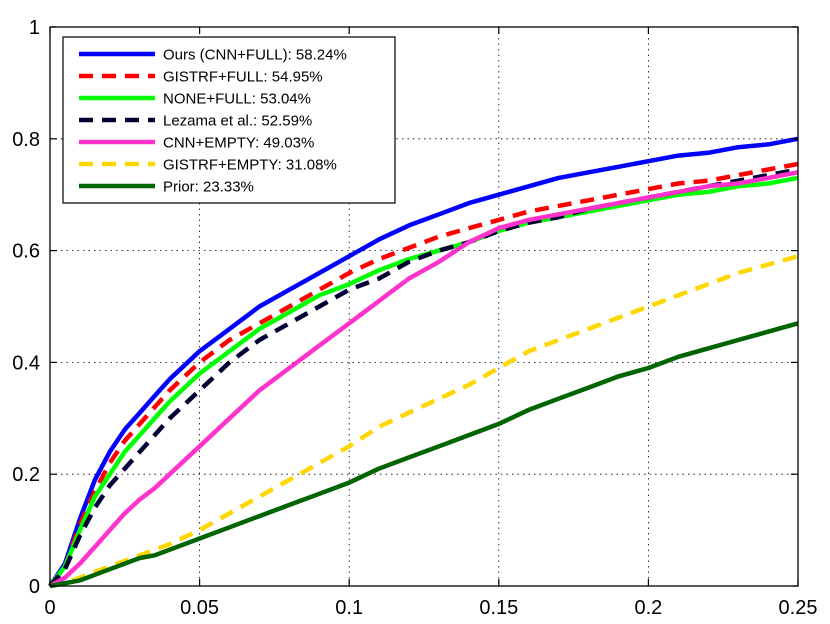 The width and height of the screenshot is (830, 624). What do you see at coordinates (34, 28) in the screenshot?
I see `y-tick-label: 1` at bounding box center [34, 28].